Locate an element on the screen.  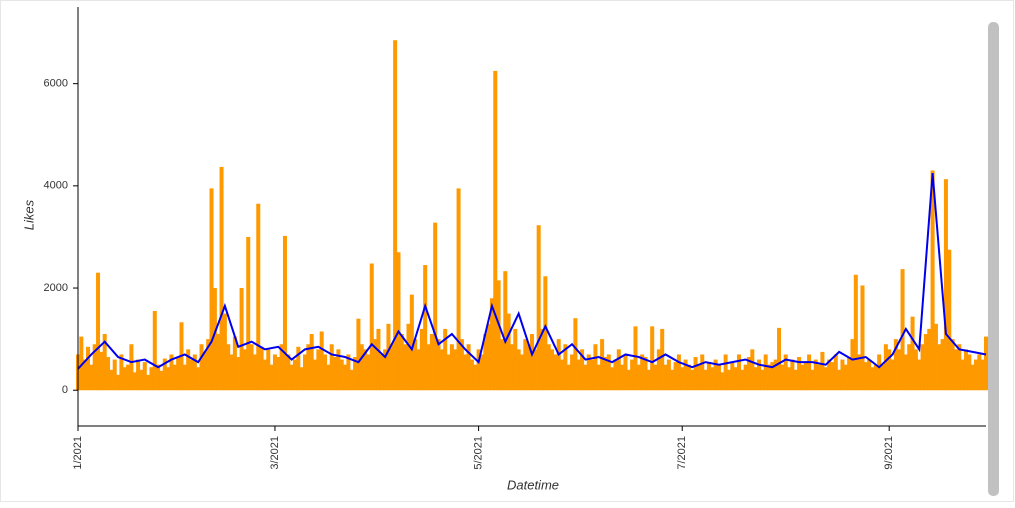
scrollbar is located at coordinates (993, 259).